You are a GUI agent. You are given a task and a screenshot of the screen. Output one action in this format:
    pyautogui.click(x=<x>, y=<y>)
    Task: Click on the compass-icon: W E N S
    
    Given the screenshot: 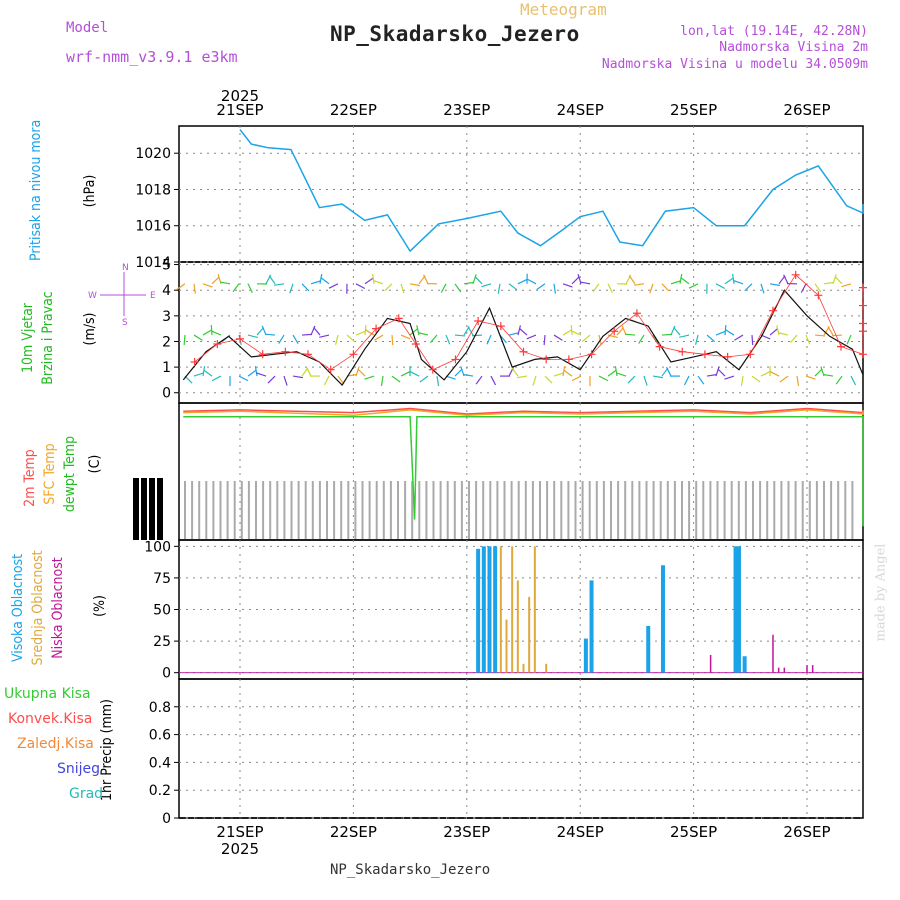 What is the action you would take?
    pyautogui.click(x=122, y=295)
    